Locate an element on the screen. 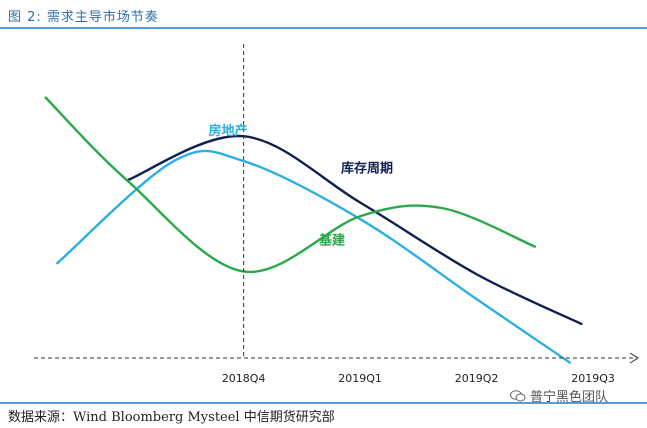  x-tick-label: 2019Q3 is located at coordinates (593, 378).